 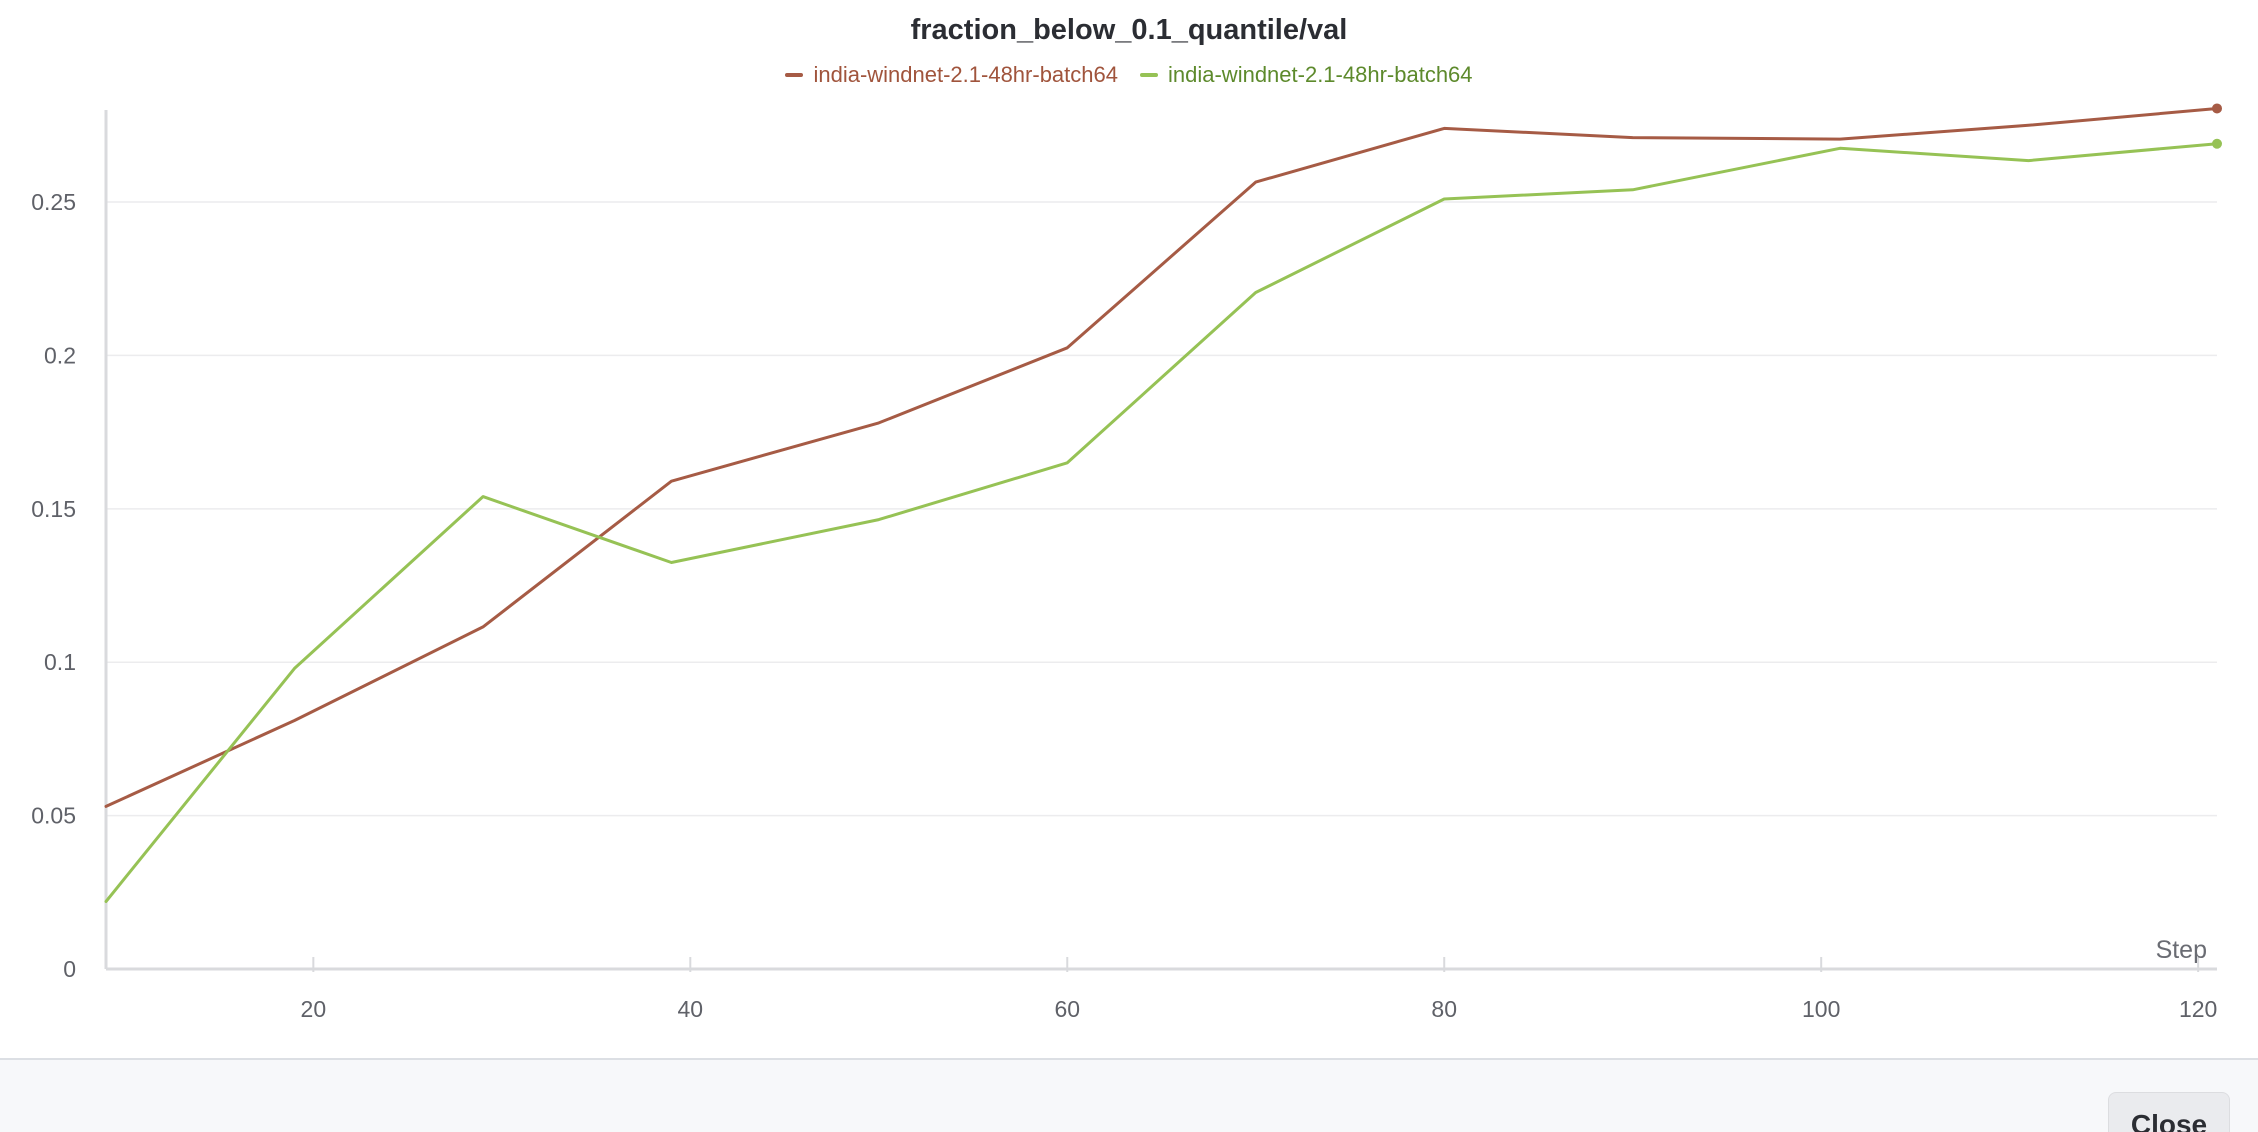 I want to click on y-tick-label: 0.1, so click(x=60, y=662).